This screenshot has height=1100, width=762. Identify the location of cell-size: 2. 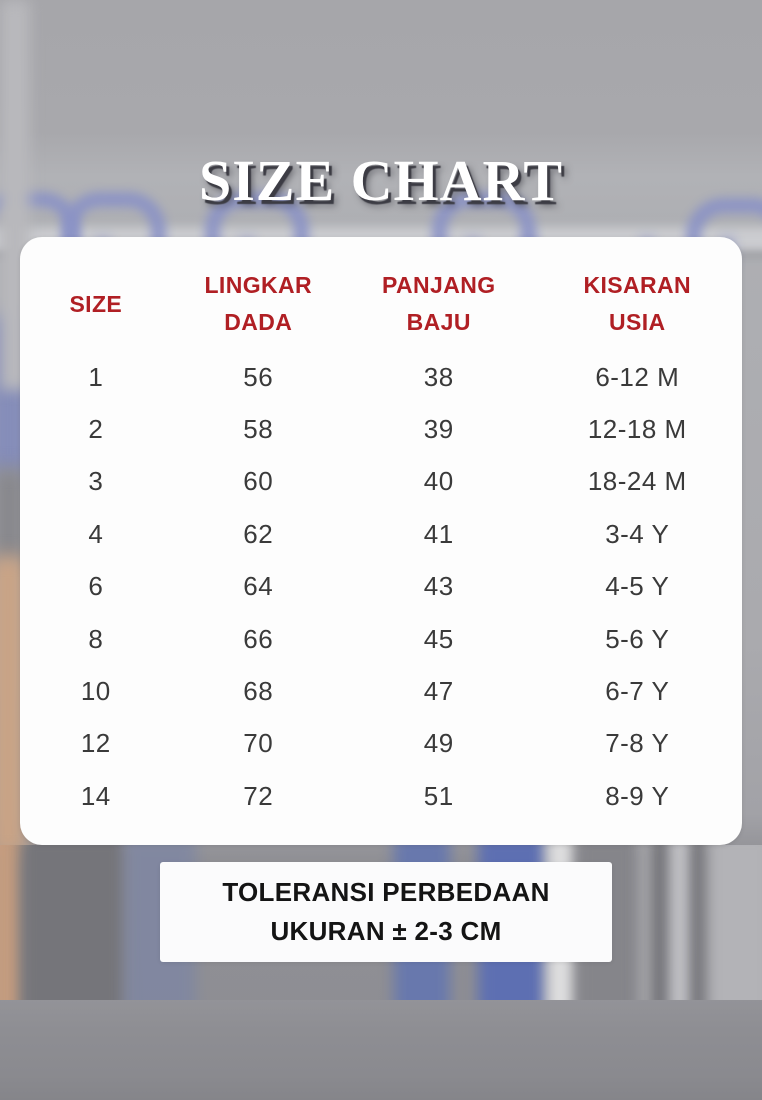
(96, 429).